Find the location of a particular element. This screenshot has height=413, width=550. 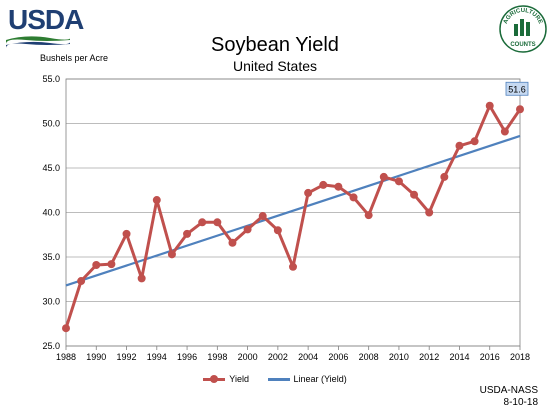

yield-point-1996 is located at coordinates (187, 233).